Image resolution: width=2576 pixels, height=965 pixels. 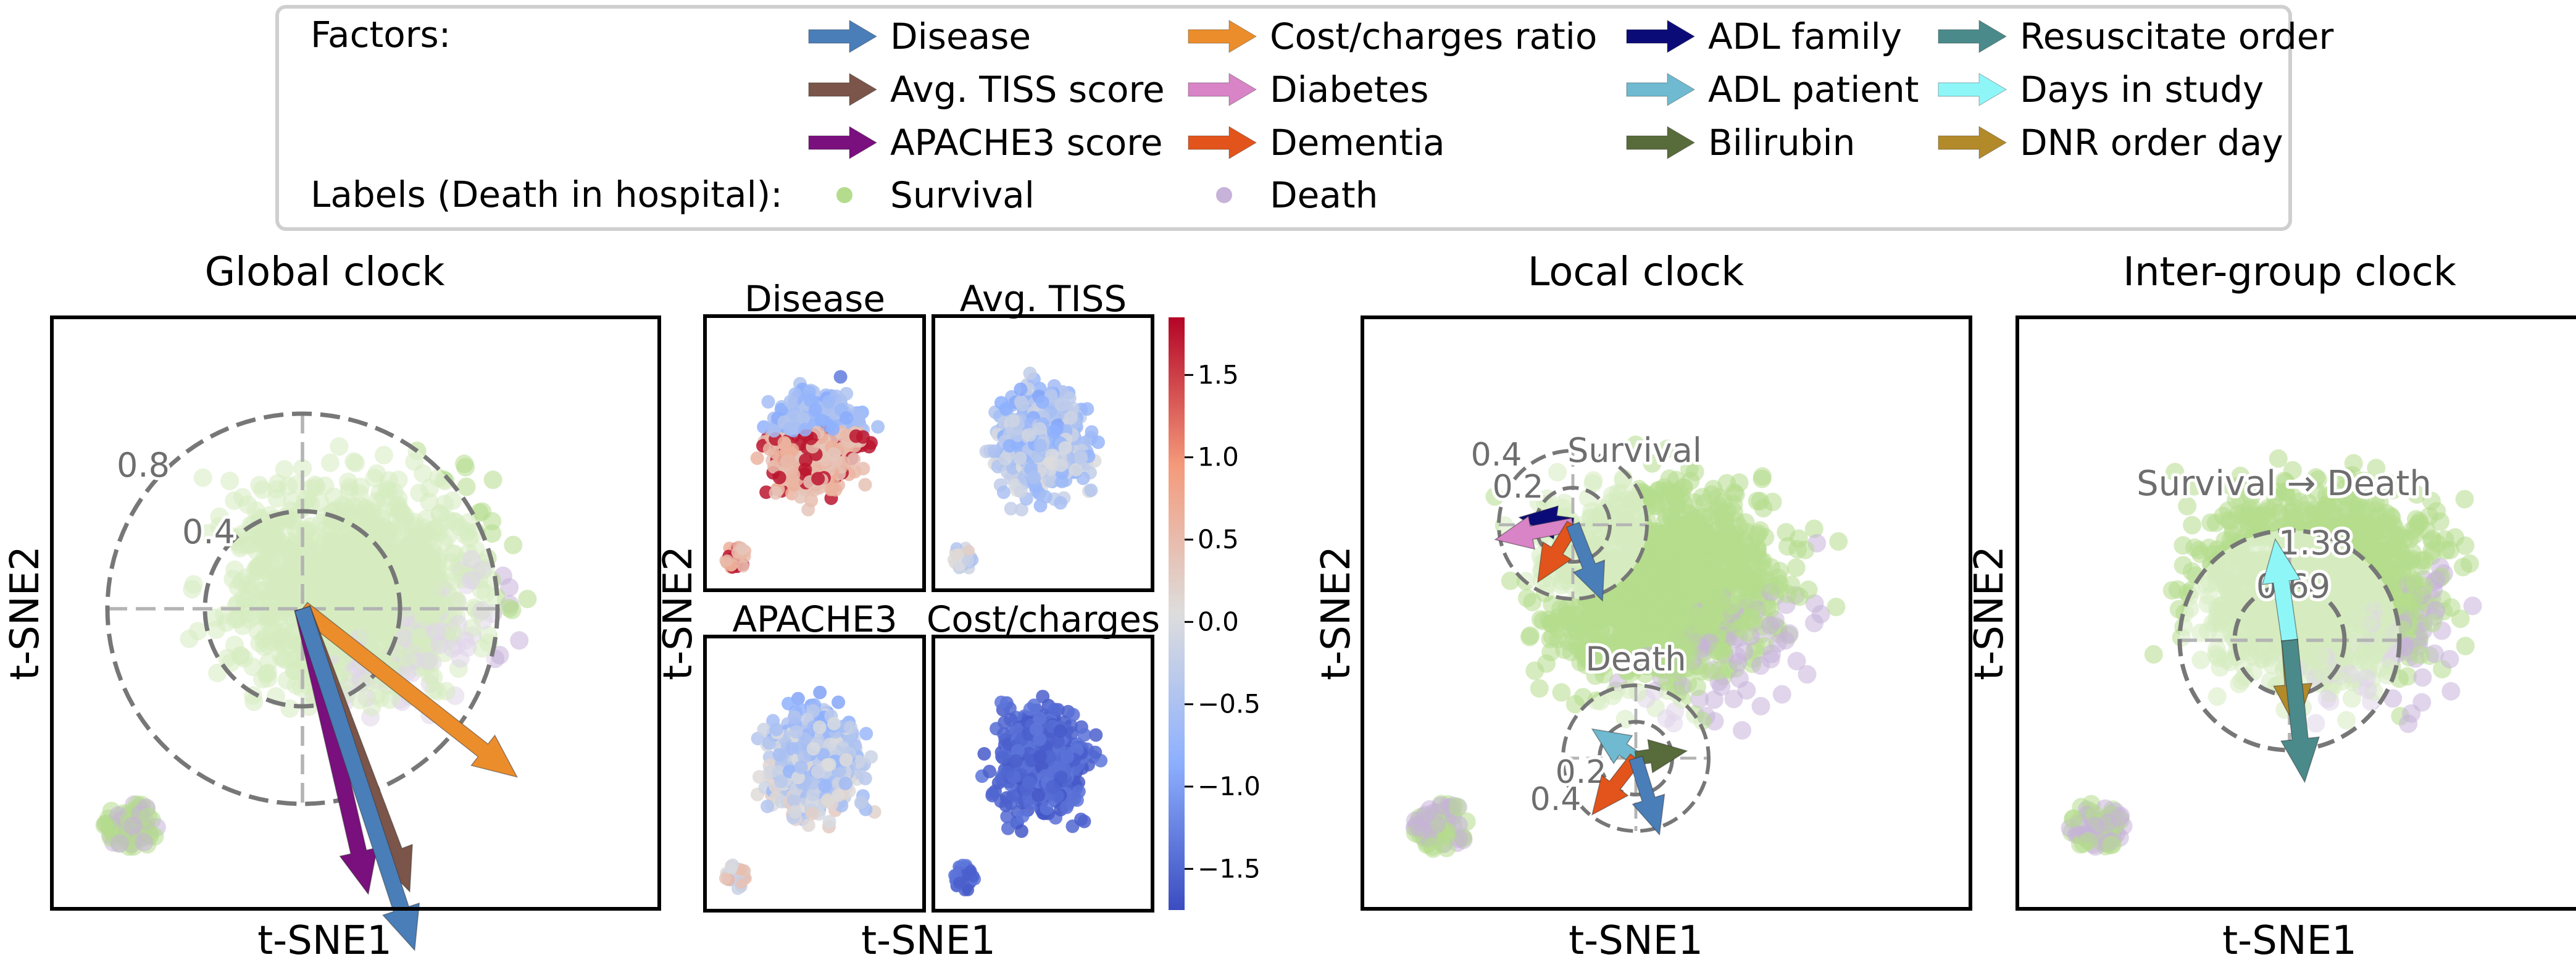 I want to click on legend-factor-label: Days in study, so click(x=2142, y=90).